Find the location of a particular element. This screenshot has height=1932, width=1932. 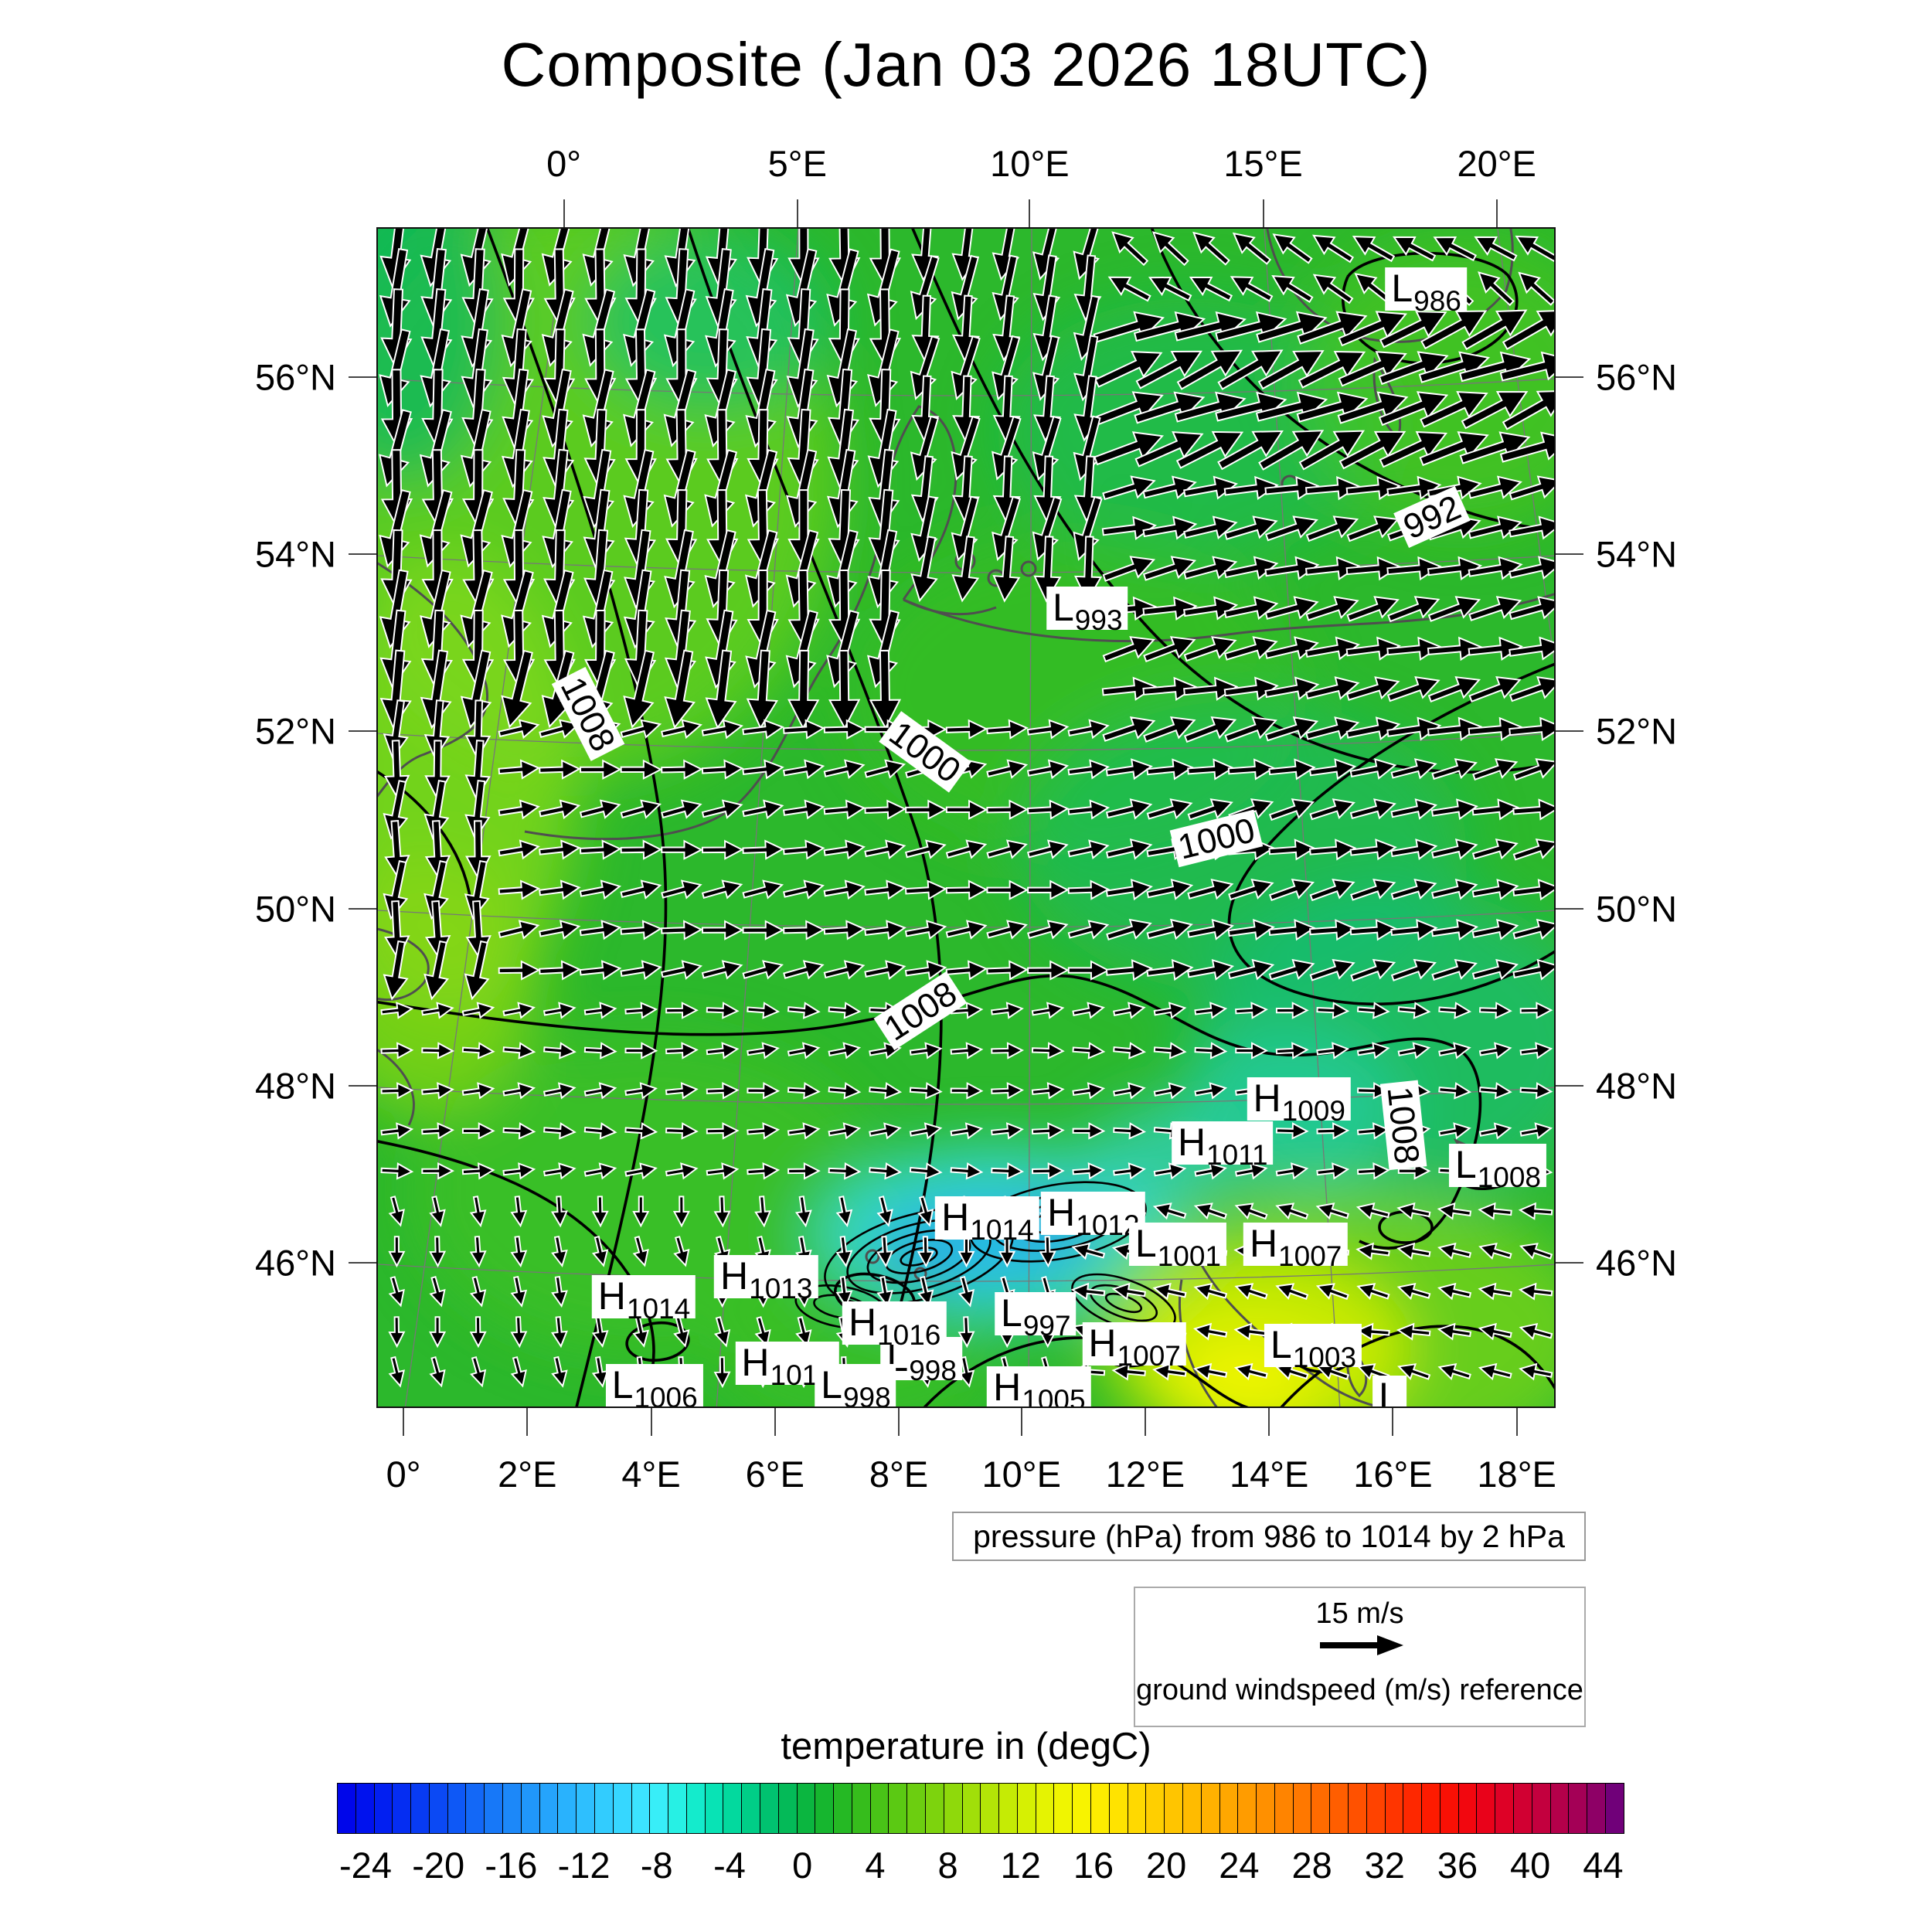

axis-label-bottom: 12°E is located at coordinates (1145, 1475).